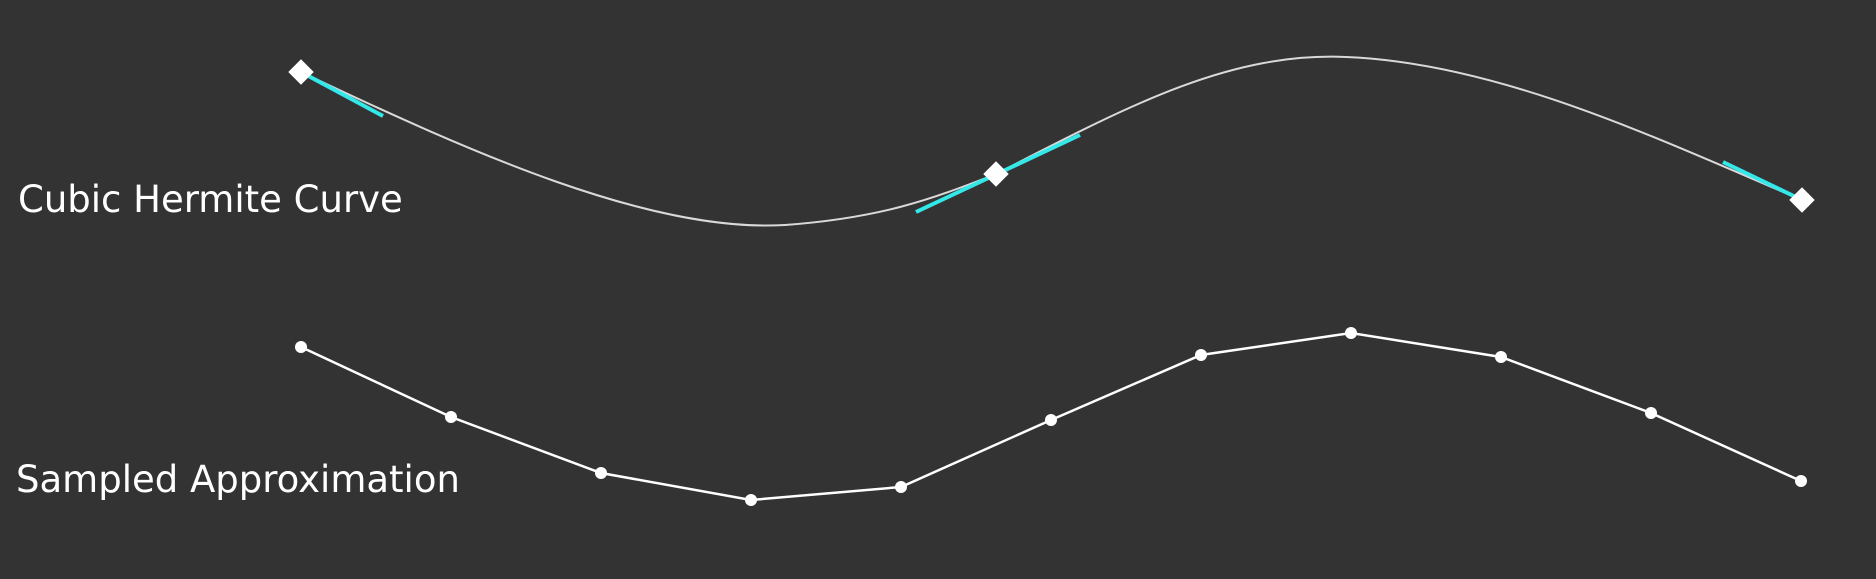 Image resolution: width=1876 pixels, height=579 pixels. What do you see at coordinates (210, 199) in the screenshot?
I see `hermite-curve-label: Cubic Hermite Curve` at bounding box center [210, 199].